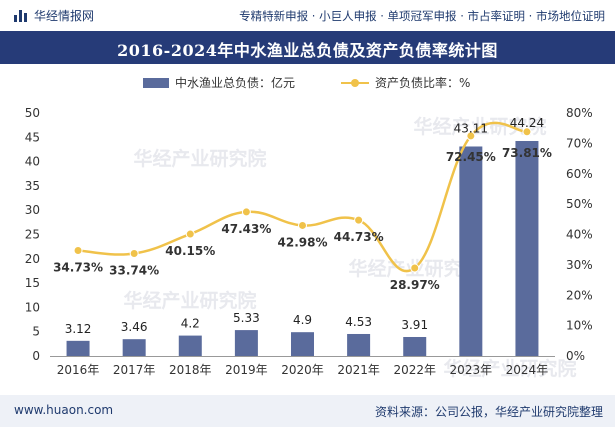 The width and height of the screenshot is (615, 427). Describe the element at coordinates (78, 329) in the screenshot. I see `bar-value-label: 3.12` at that location.